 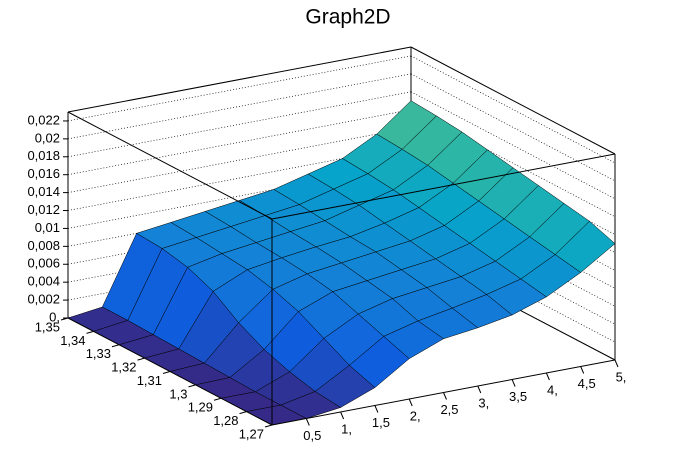 What do you see at coordinates (483, 402) in the screenshot?
I see `x-tick-label: 3,` at bounding box center [483, 402].